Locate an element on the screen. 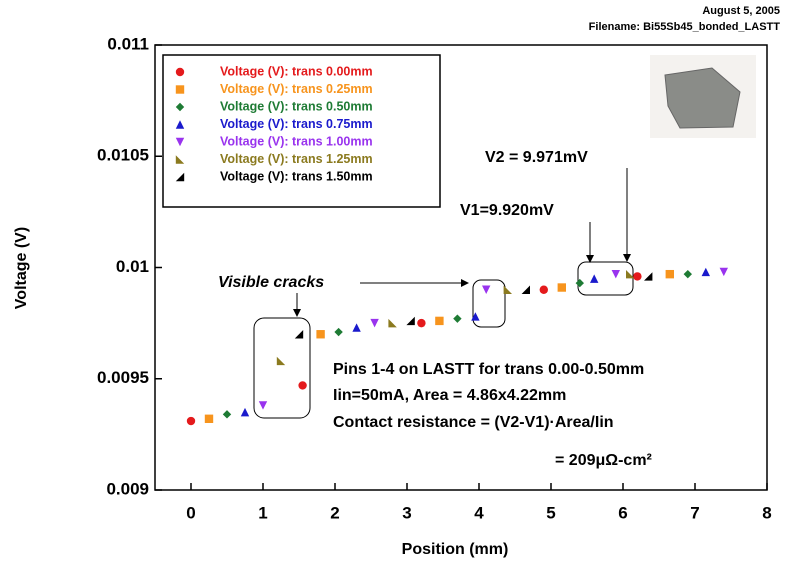 Image resolution: width=789 pixels, height=569 pixels. sample-photo is located at coordinates (702, 98).